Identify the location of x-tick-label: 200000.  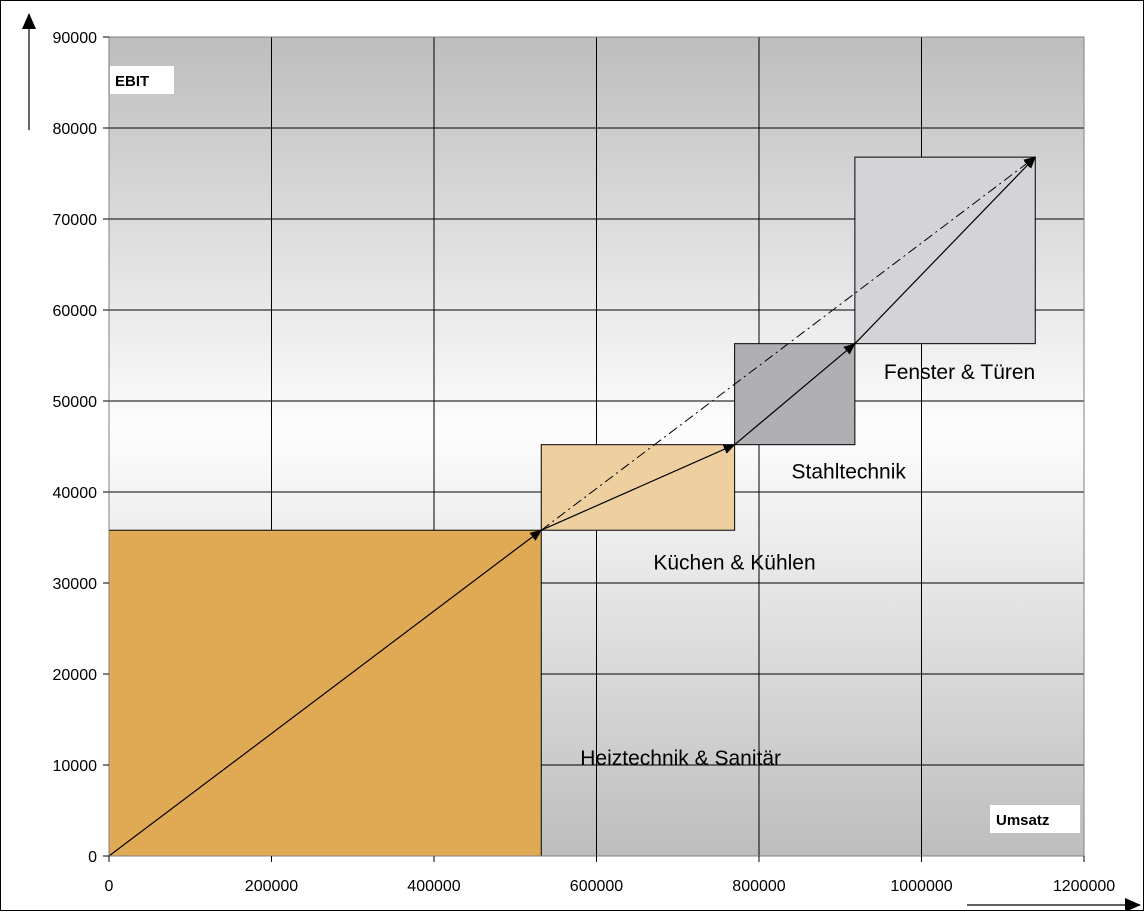
(271, 886).